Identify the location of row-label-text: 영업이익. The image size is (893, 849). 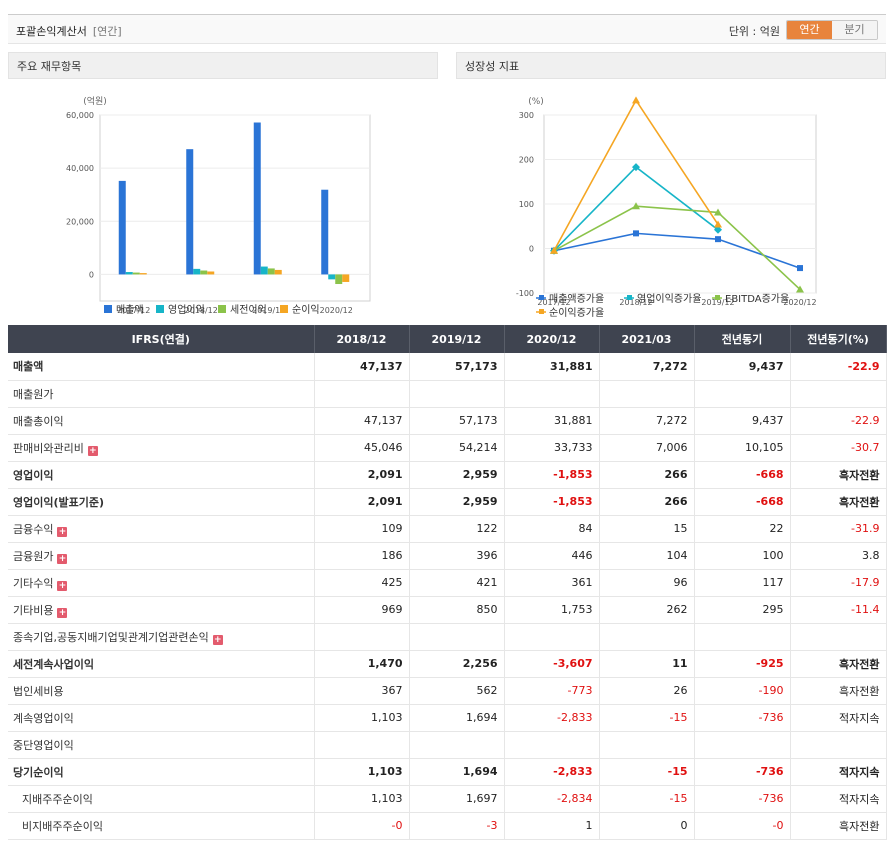
(33, 475).